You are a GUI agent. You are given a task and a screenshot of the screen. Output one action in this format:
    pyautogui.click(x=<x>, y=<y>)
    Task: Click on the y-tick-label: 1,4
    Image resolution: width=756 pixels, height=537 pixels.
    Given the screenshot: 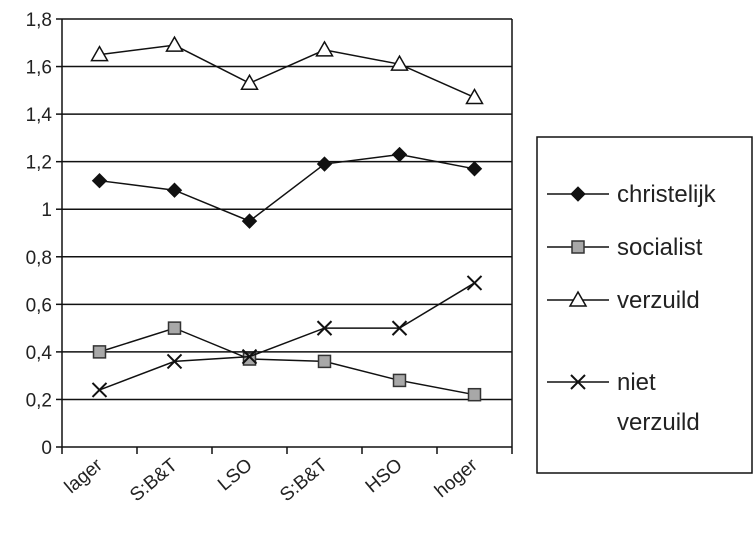 What is the action you would take?
    pyautogui.click(x=39, y=115)
    